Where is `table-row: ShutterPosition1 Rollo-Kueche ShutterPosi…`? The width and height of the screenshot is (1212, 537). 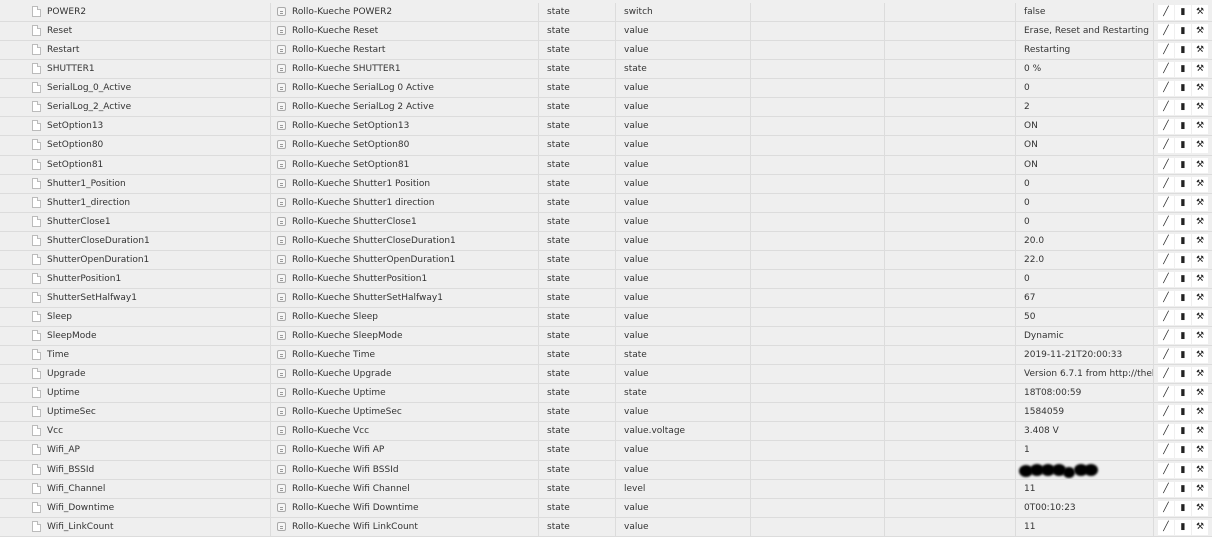
table-row: ShutterPosition1 Rollo-Kueche ShutterPosi… is located at coordinates (606, 279).